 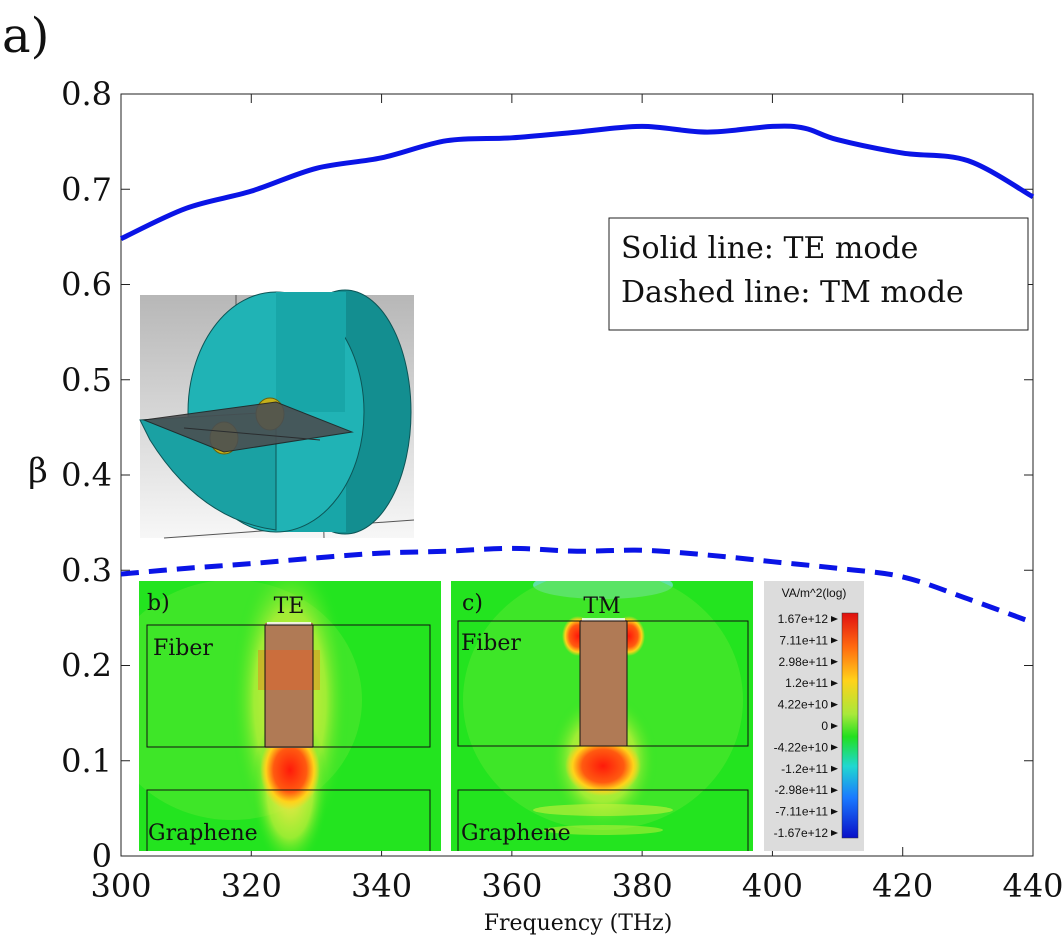 What do you see at coordinates (806, 683) in the screenshot?
I see `colorbar-tick-label: 1.2e+11` at bounding box center [806, 683].